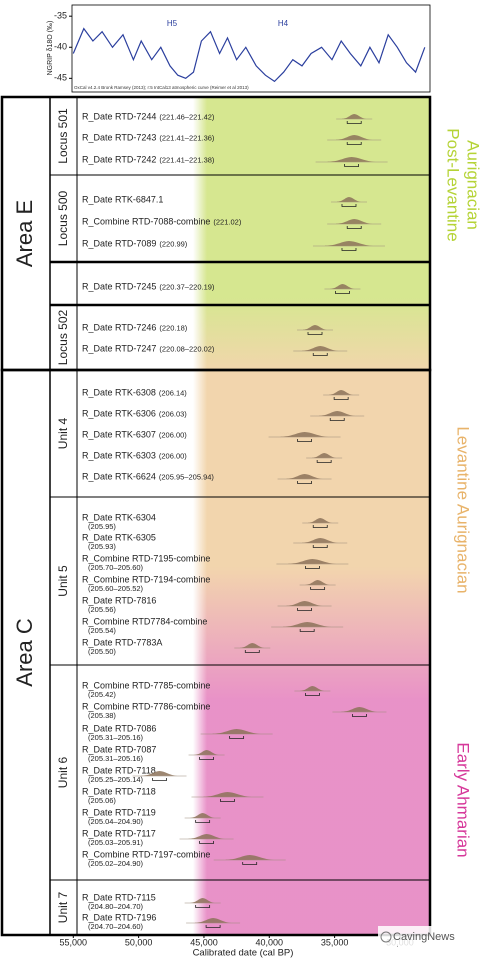 This screenshot has width=491, height=960. What do you see at coordinates (119, 749) in the screenshot?
I see `entry-label: R_Date RTD-7087` at bounding box center [119, 749].